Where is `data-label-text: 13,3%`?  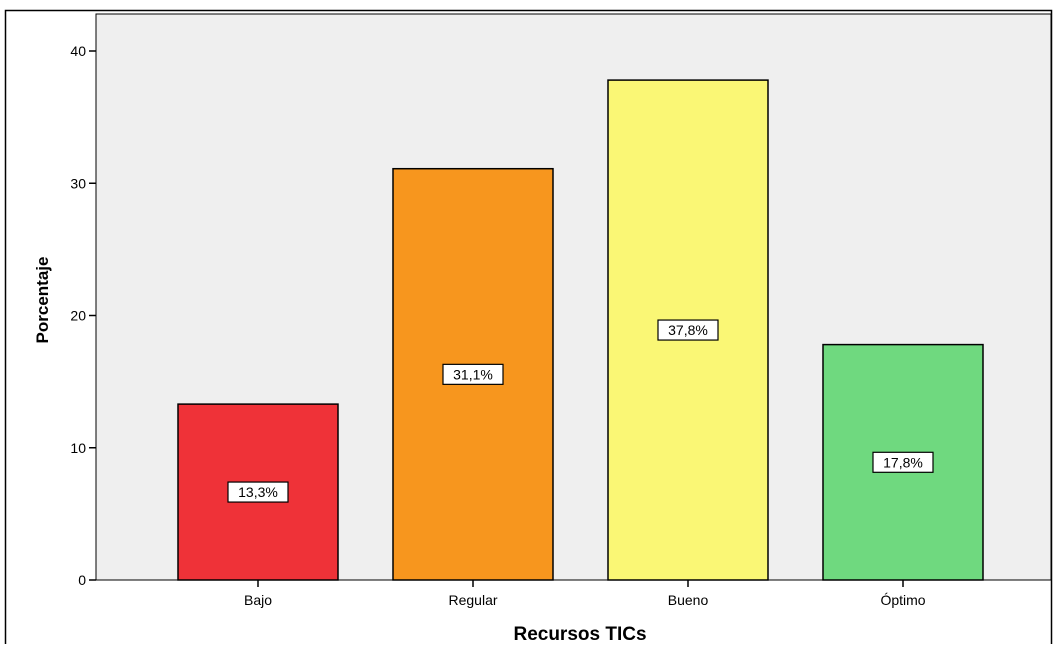 data-label-text: 13,3% is located at coordinates (258, 492).